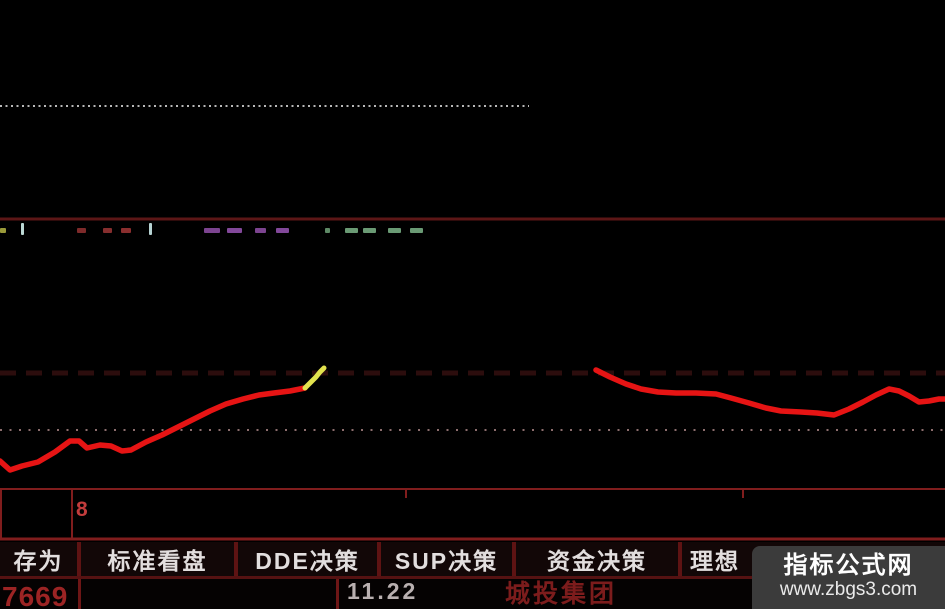 The height and width of the screenshot is (609, 945). I want to click on sup-decision-button: SUP决策, so click(446, 559).